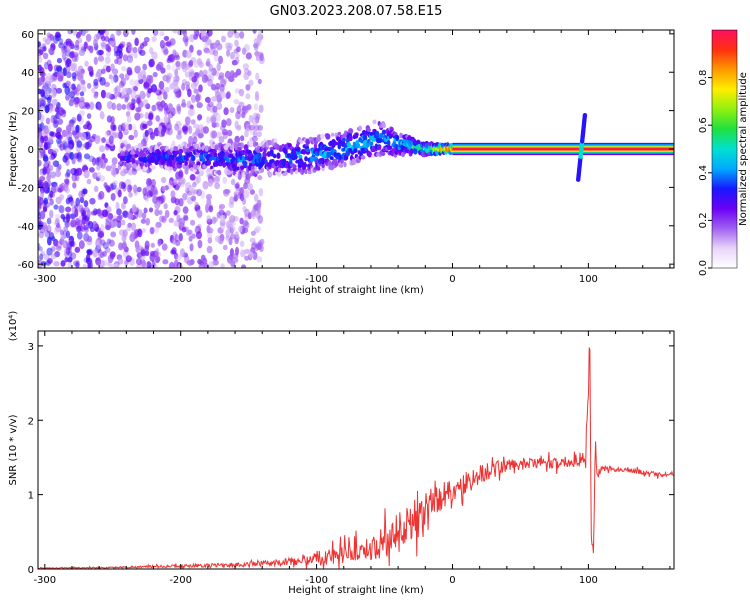 Image resolution: width=750 pixels, height=600 pixels. Describe the element at coordinates (356, 11) in the screenshot. I see `figure-title: GN03.2023.208.07.58.E15` at that location.